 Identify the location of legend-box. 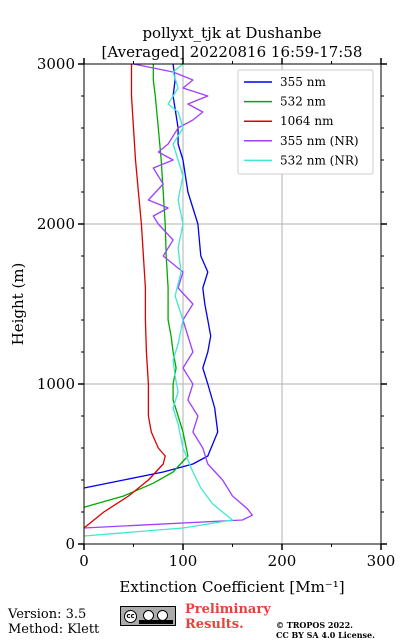
(305, 122).